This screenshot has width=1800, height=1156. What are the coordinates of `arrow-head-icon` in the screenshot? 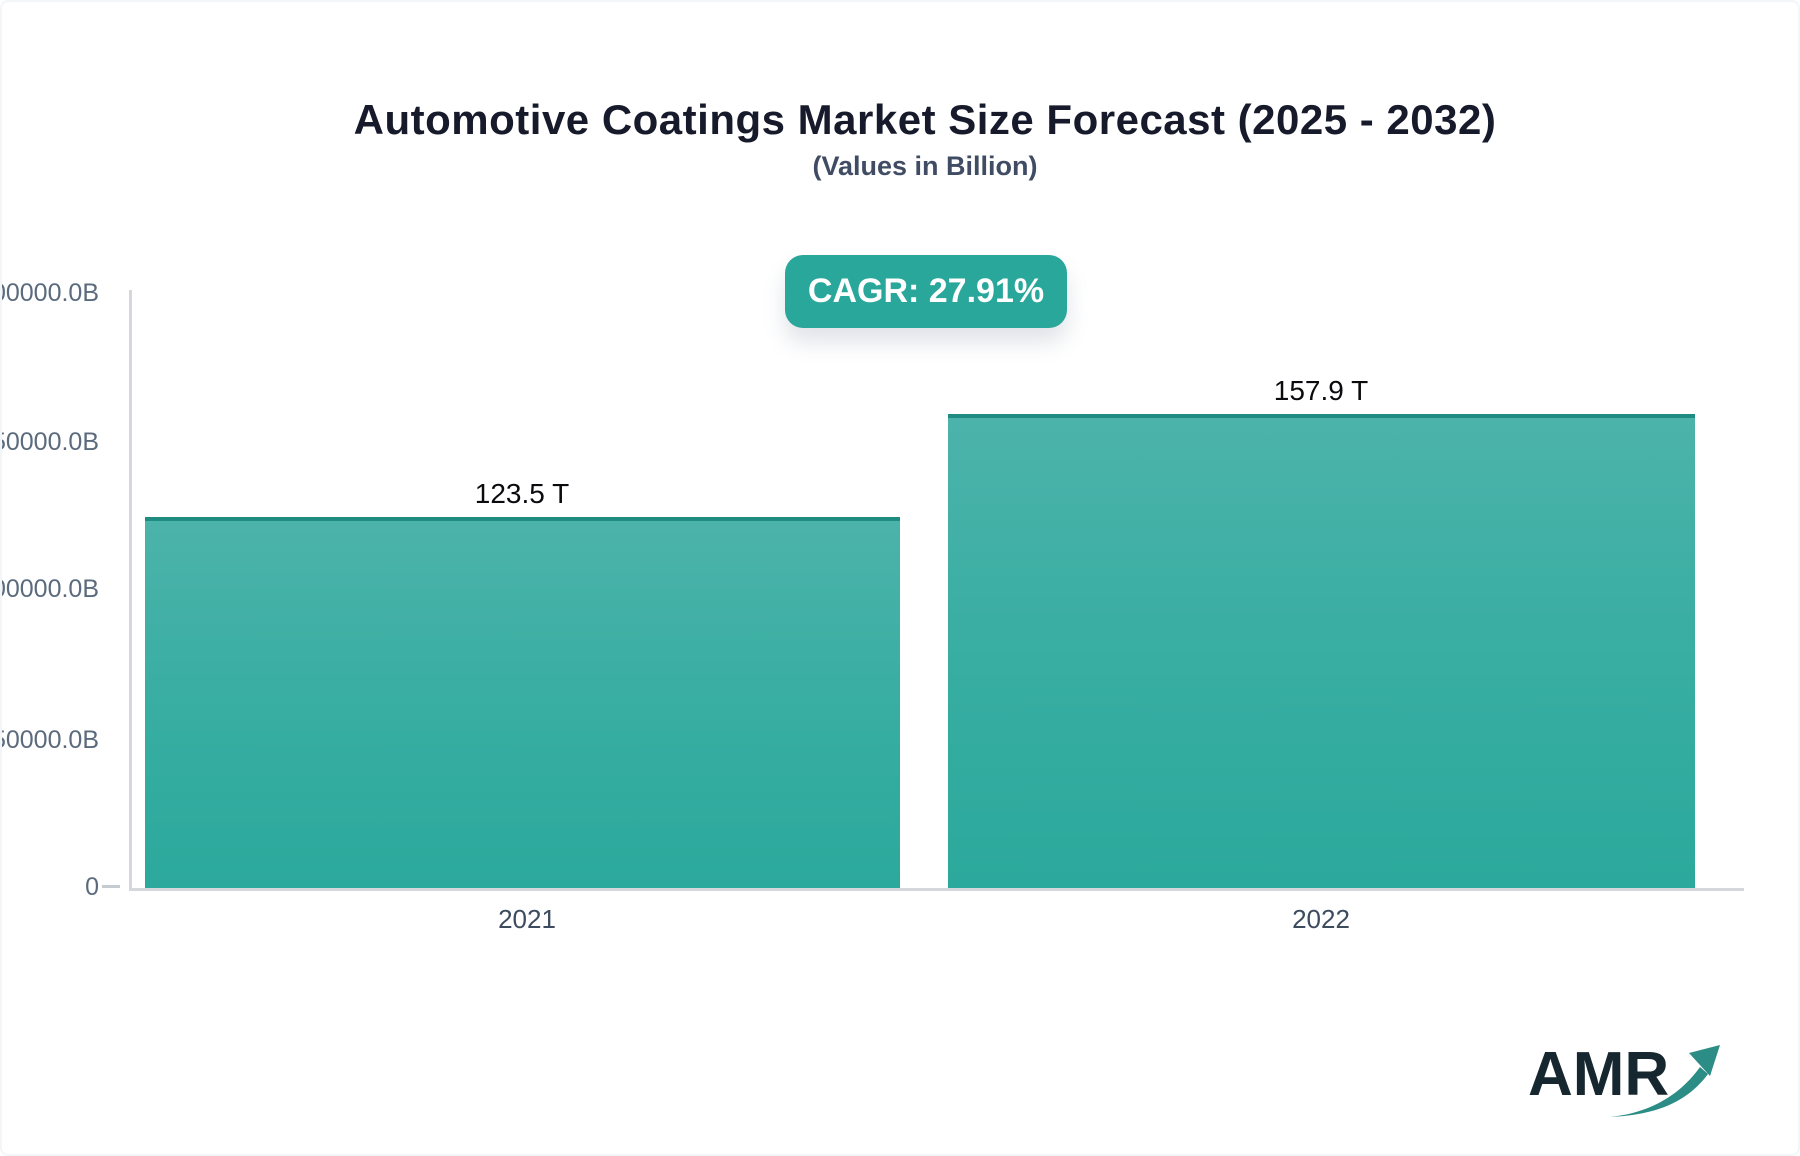 It's located at (1704, 1060).